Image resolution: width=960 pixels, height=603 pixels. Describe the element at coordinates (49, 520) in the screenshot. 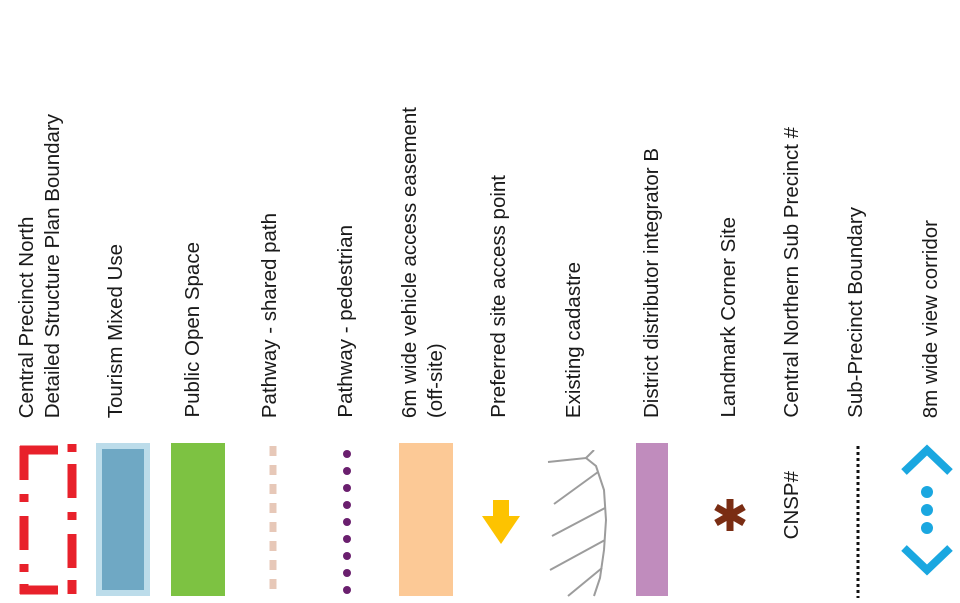

I see `boundary-line-swatch` at that location.